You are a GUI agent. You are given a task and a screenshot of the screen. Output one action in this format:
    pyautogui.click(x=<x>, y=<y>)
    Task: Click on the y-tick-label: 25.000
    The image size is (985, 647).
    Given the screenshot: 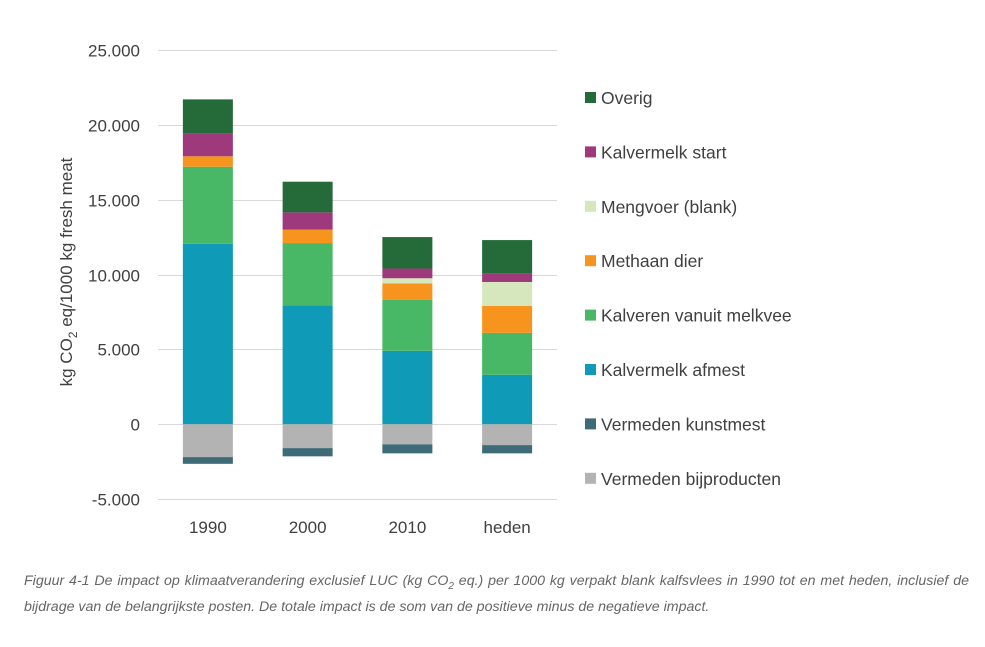 What is the action you would take?
    pyautogui.click(x=114, y=51)
    